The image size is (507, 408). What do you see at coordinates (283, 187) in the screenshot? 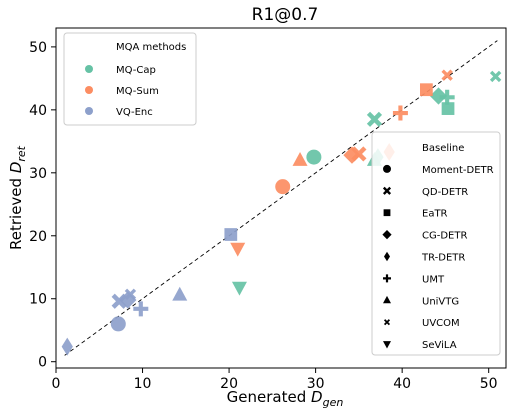
I see `point-mq-sum-circle` at bounding box center [283, 187].